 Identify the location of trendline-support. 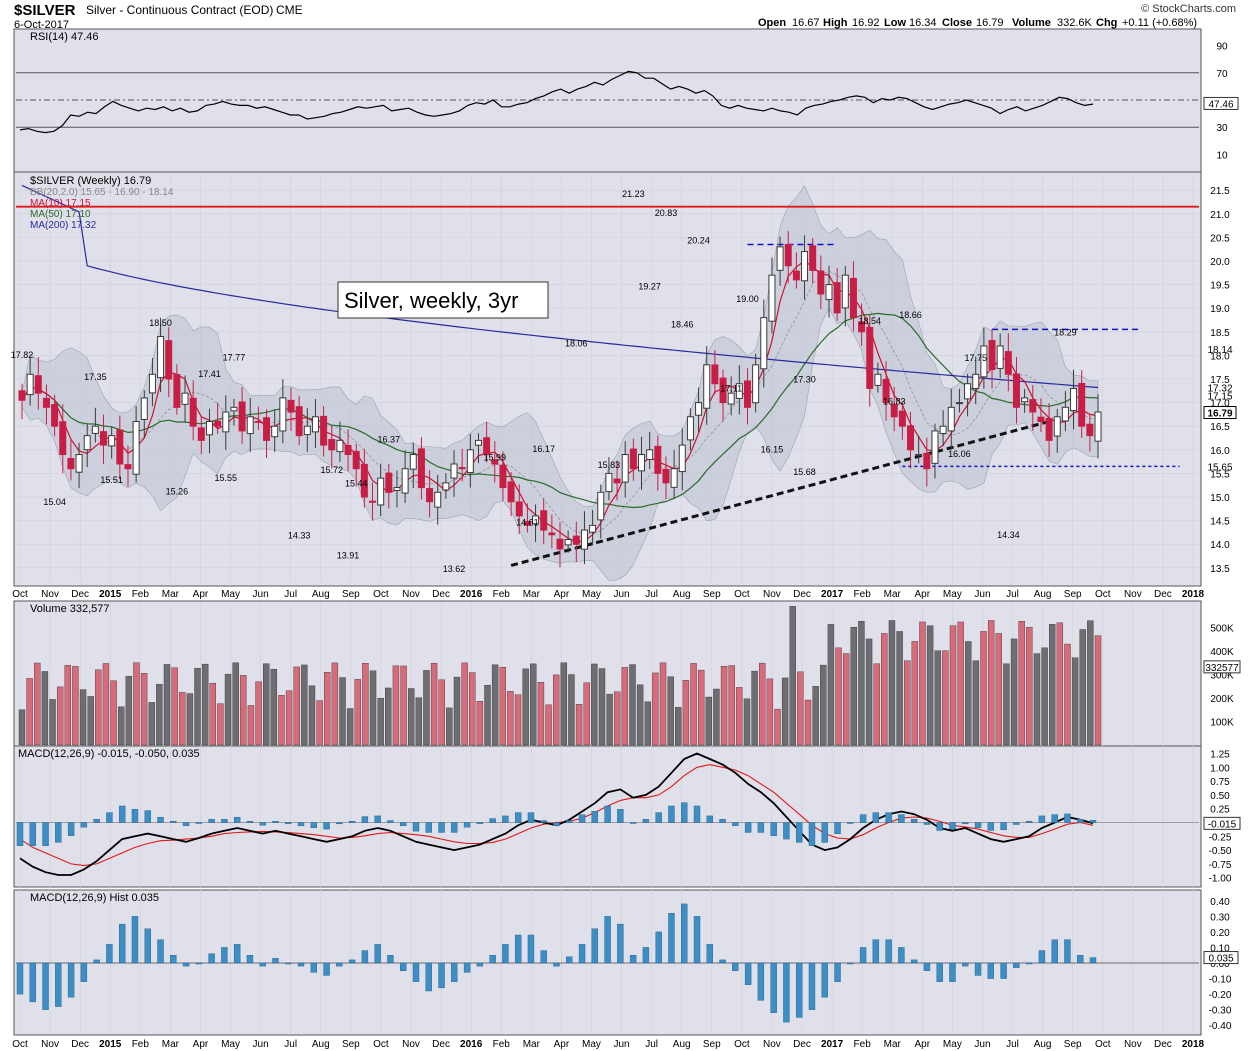
(780, 493).